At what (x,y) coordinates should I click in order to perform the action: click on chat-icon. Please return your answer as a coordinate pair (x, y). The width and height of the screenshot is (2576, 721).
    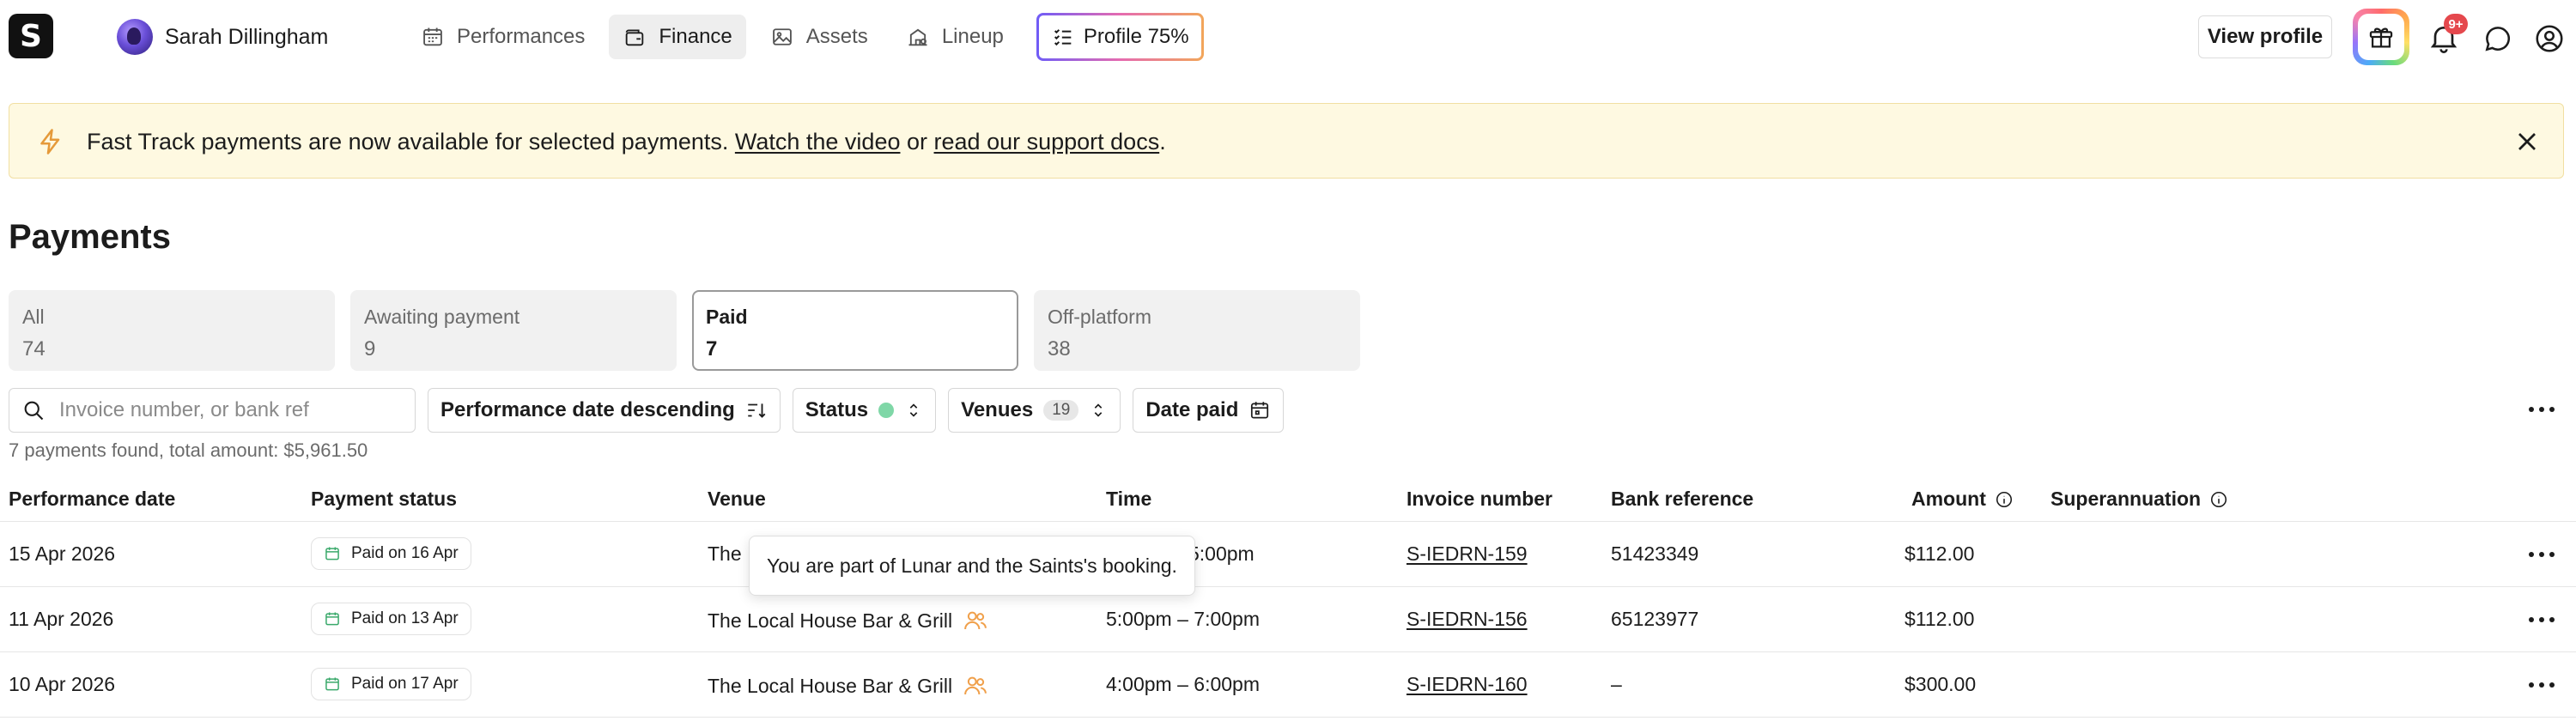
    Looking at the image, I should click on (2498, 38).